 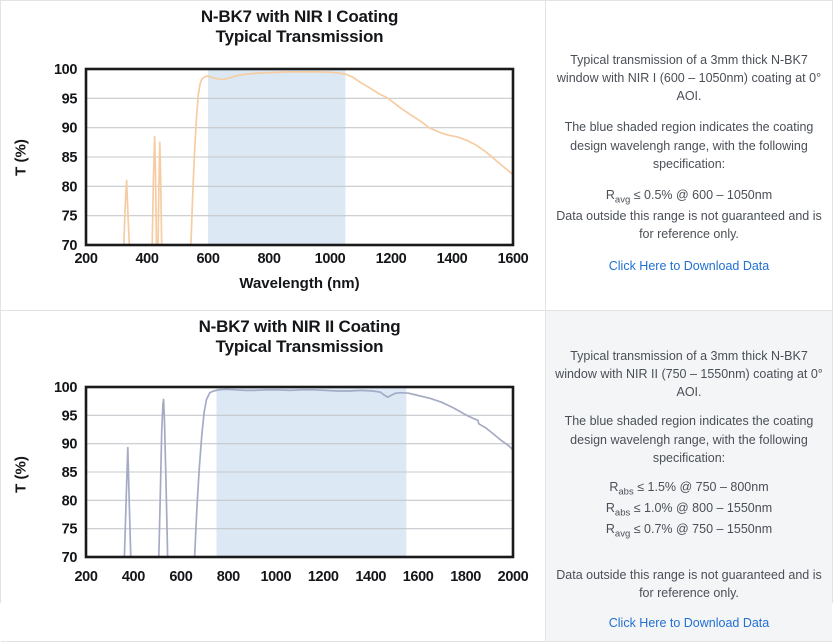 What do you see at coordinates (299, 16) in the screenshot?
I see `chart-title-line1: N-BK7 with NIR I Coating` at bounding box center [299, 16].